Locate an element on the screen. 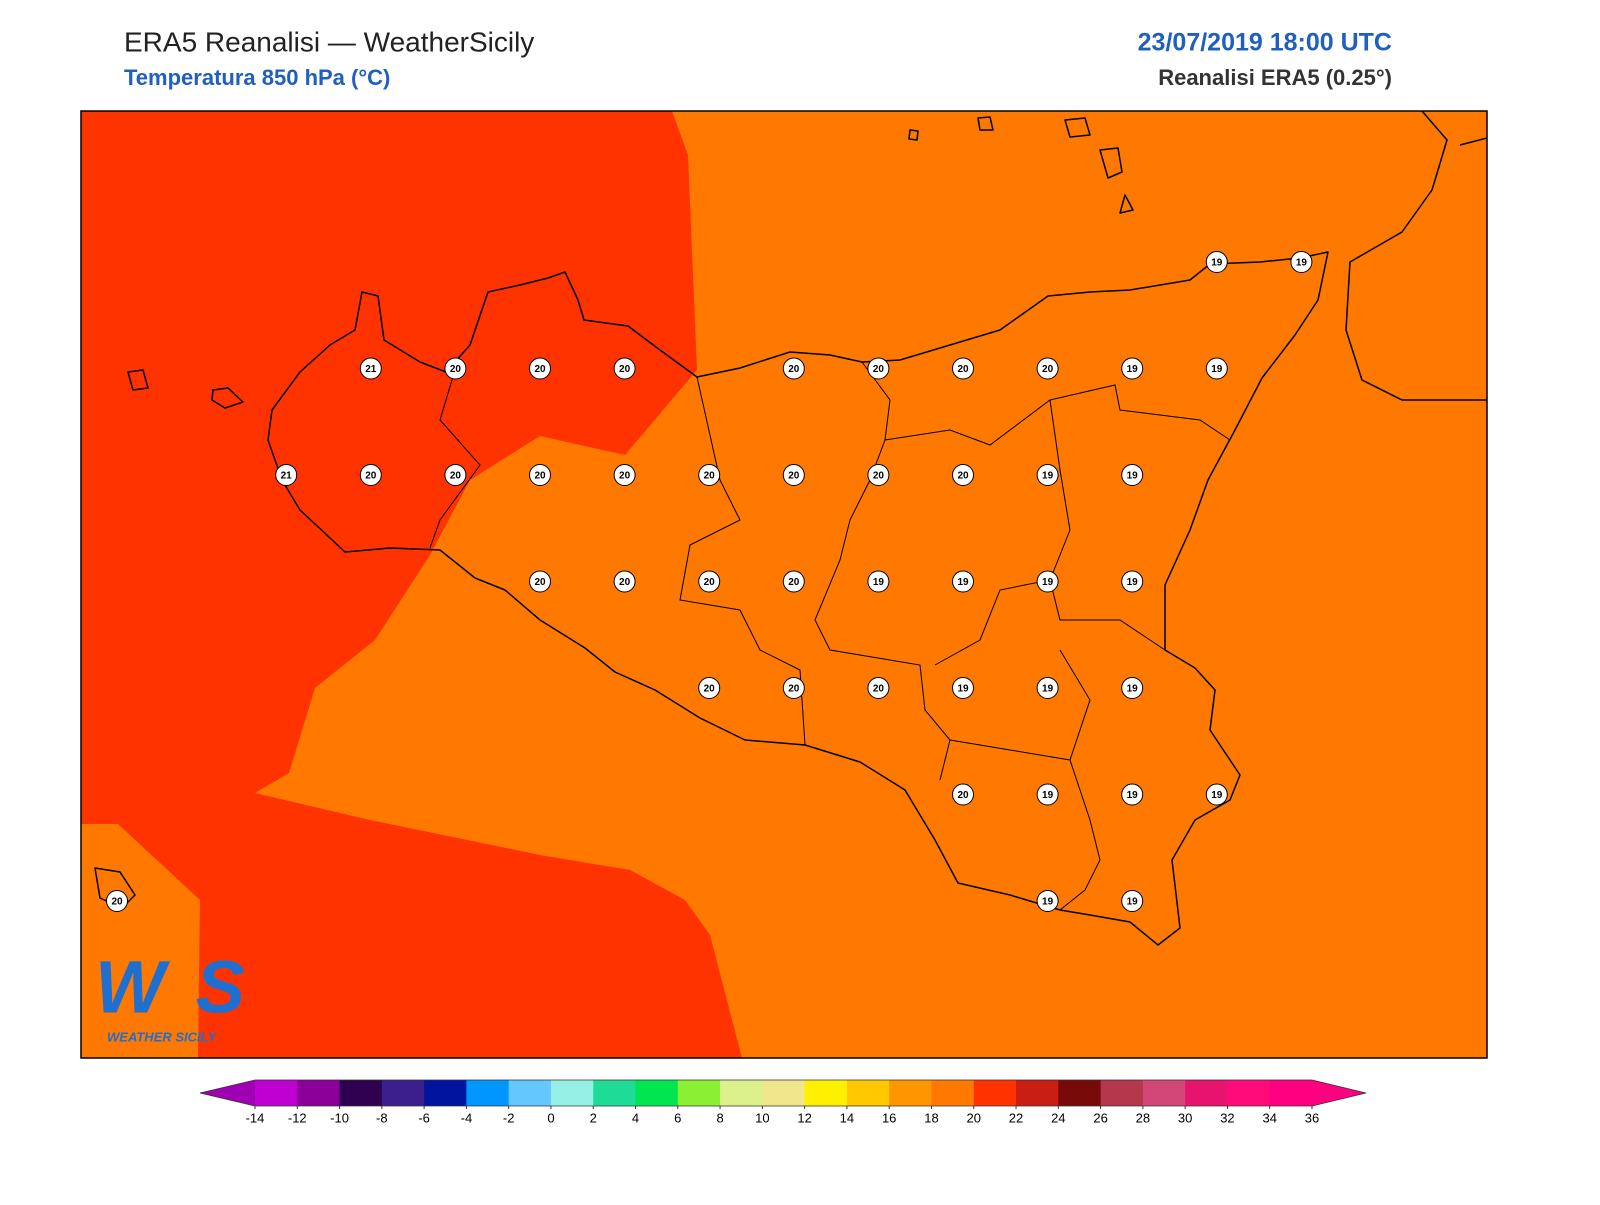 The height and width of the screenshot is (1205, 1600). colorbar-tick-label: -6 is located at coordinates (424, 1117).